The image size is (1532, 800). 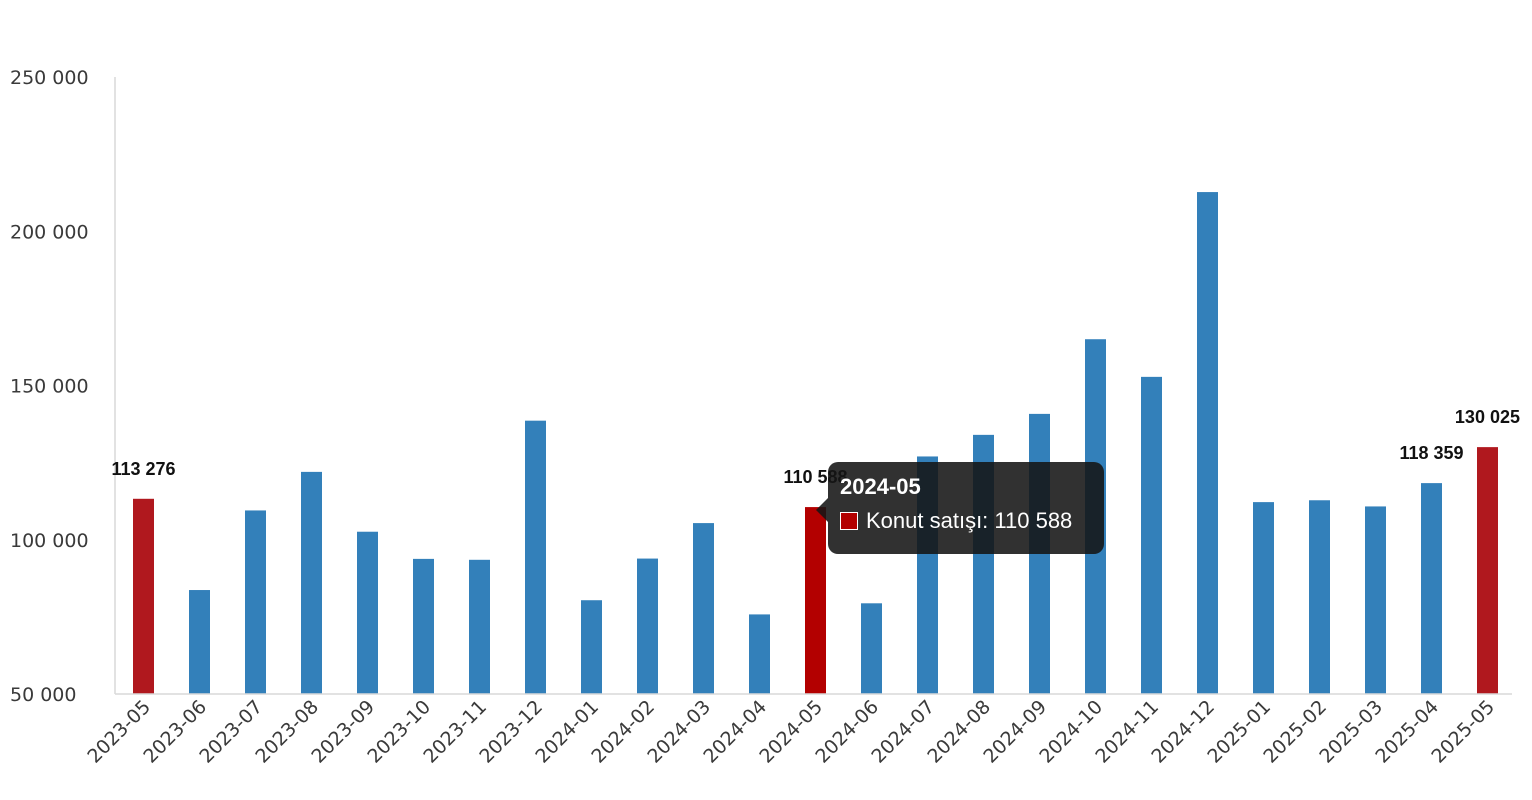 What do you see at coordinates (49, 232) in the screenshot?
I see `y-tick-label: 200 000` at bounding box center [49, 232].